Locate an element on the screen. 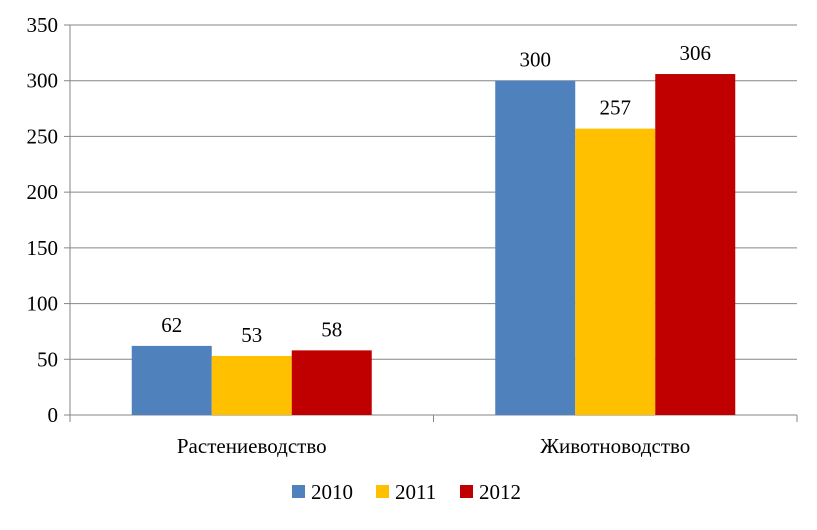 The width and height of the screenshot is (817, 530). data-label: 306 is located at coordinates (696, 53).